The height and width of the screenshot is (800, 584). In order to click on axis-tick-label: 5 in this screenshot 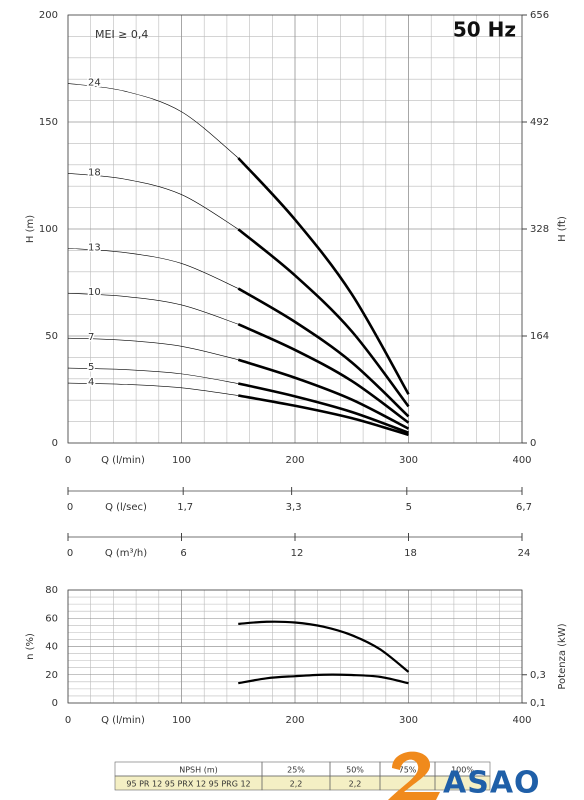, I will do `click(409, 507)`.